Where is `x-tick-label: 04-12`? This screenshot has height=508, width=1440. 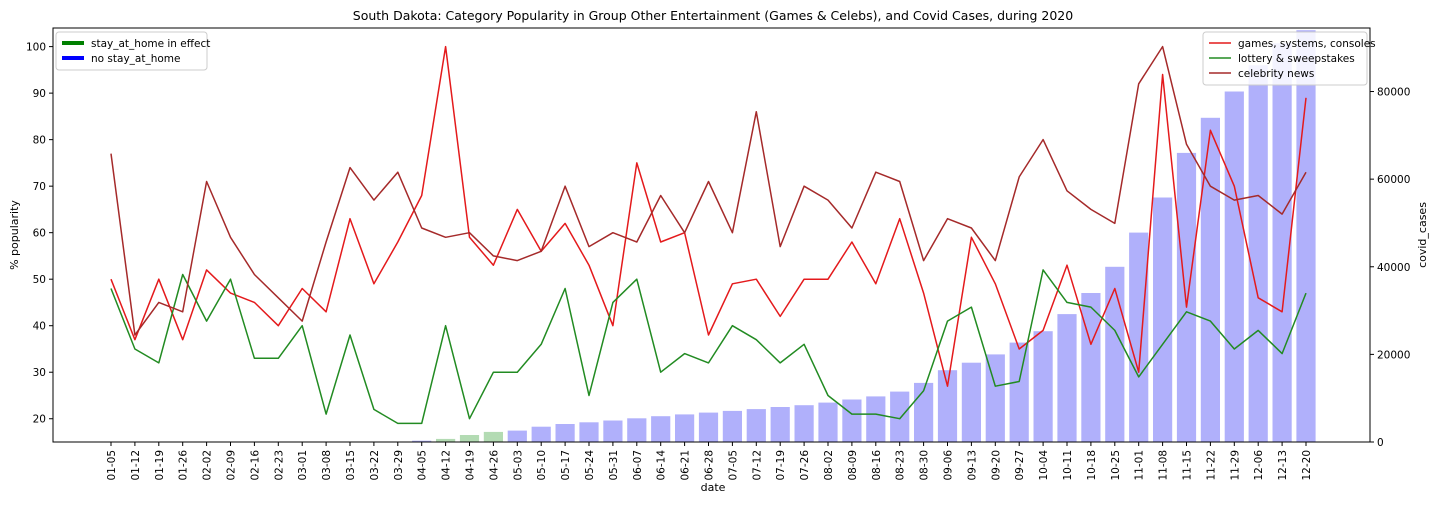 x-tick-label: 04-12 is located at coordinates (447, 465).